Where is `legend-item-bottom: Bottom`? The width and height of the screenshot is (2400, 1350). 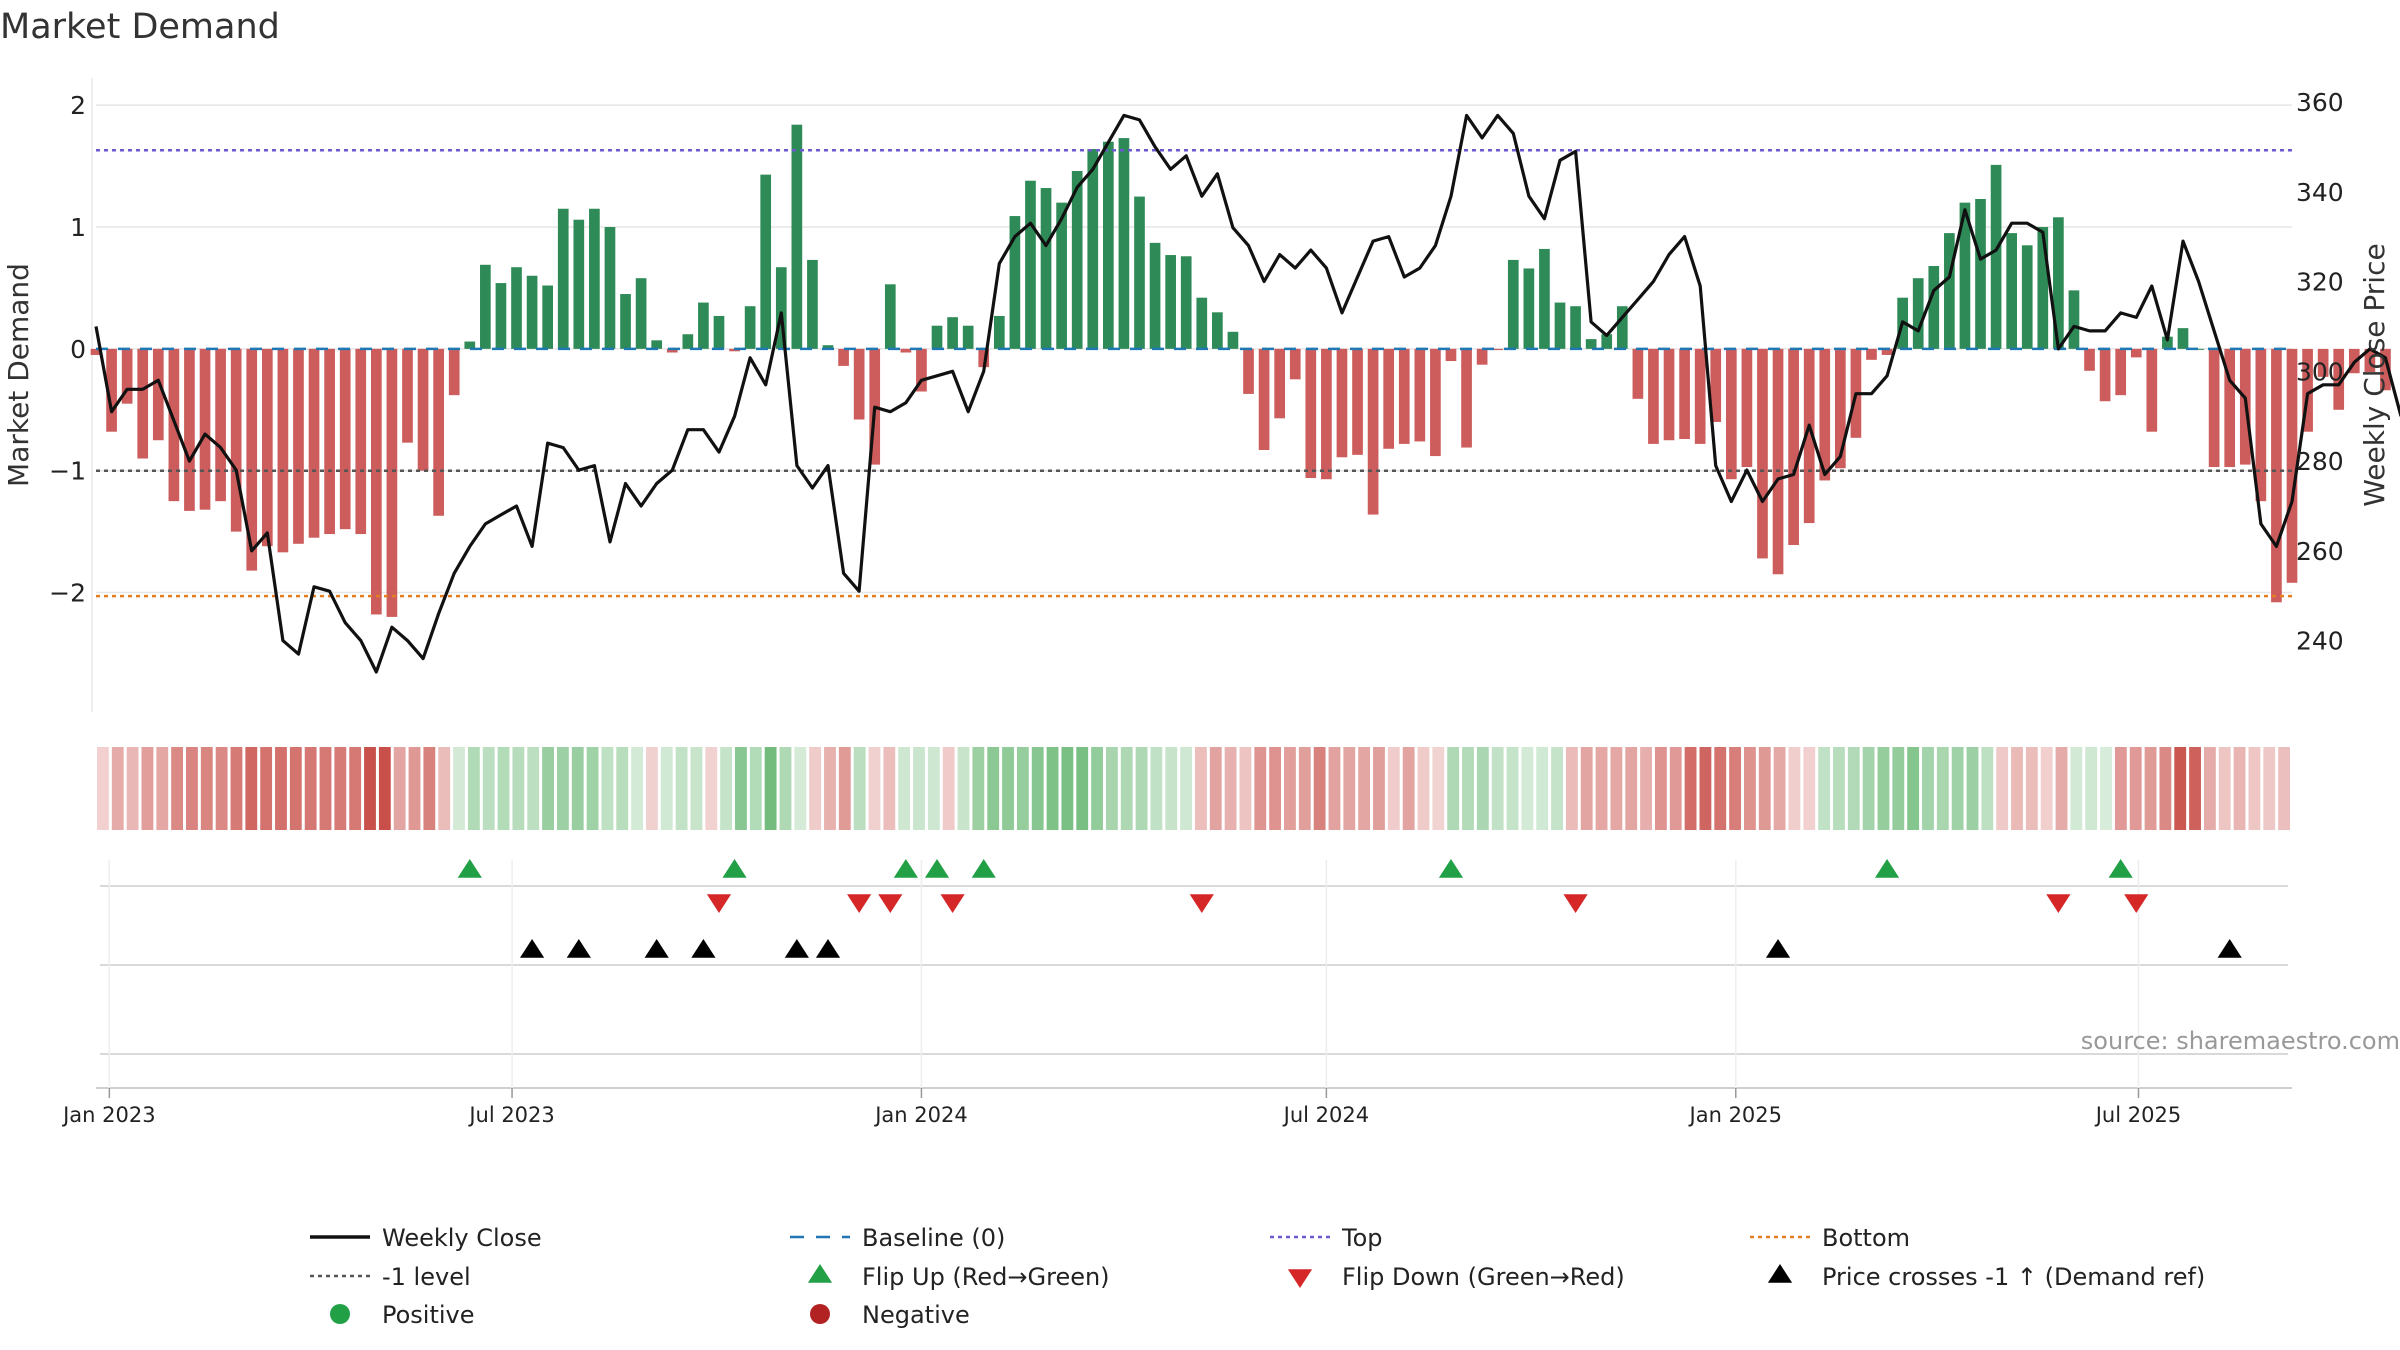 legend-item-bottom: Bottom is located at coordinates (1830, 1238).